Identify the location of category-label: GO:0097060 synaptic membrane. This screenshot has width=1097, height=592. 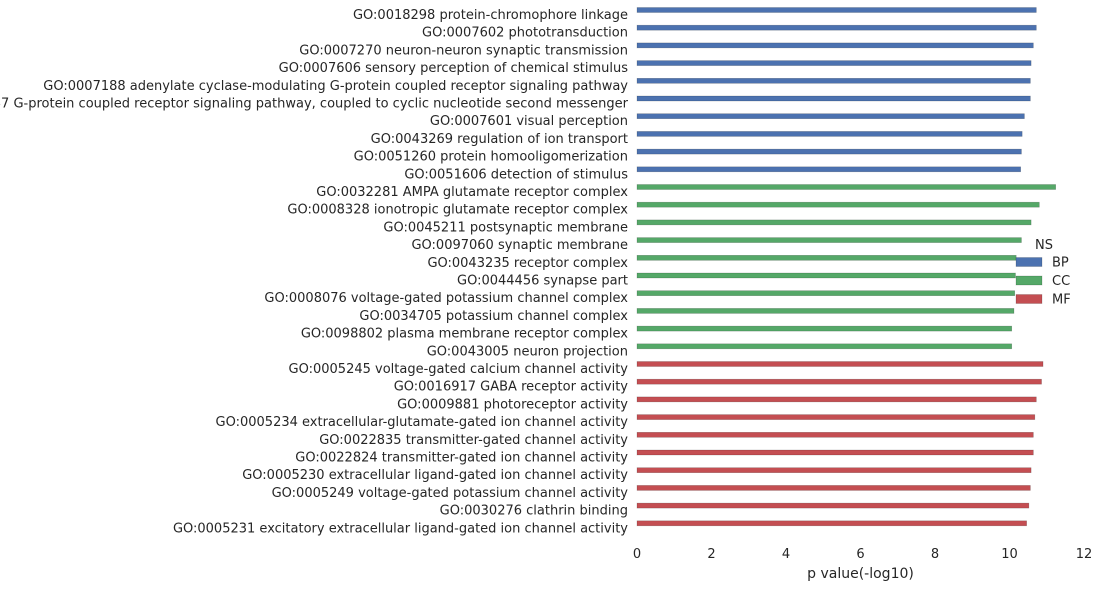
(519, 245).